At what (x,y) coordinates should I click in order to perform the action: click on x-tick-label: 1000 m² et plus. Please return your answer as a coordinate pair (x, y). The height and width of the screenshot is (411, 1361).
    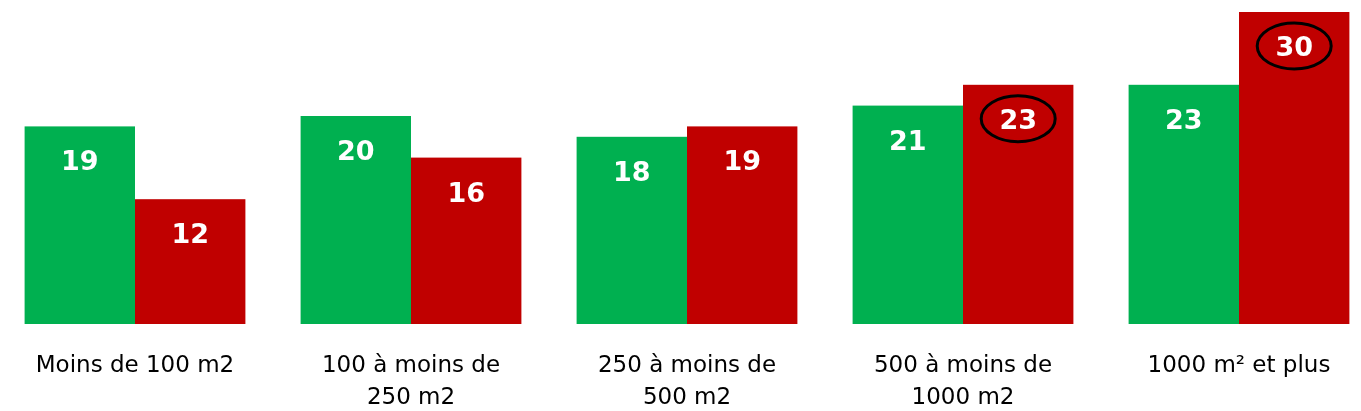
    Looking at the image, I should click on (1239, 364).